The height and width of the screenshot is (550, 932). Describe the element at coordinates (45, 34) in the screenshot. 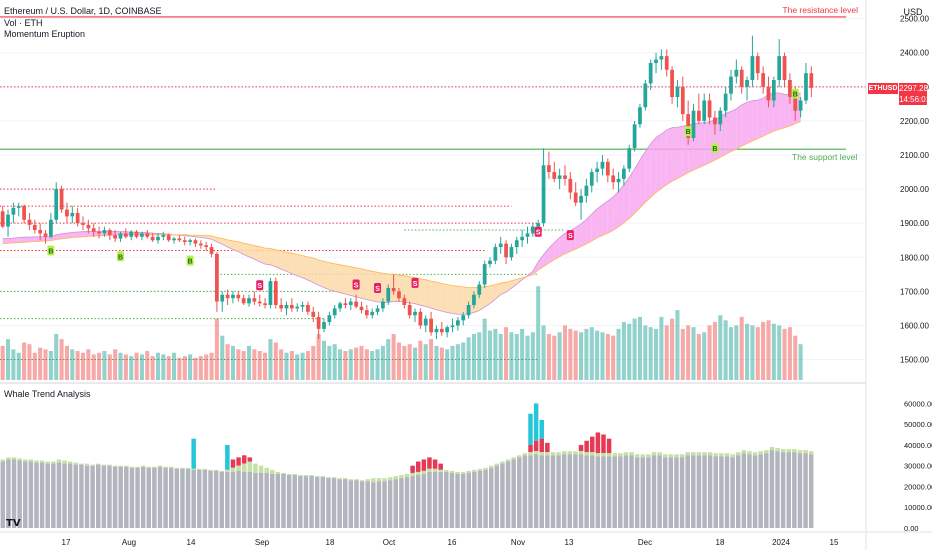

I see `indicator-legend: Momentum Eruption` at that location.